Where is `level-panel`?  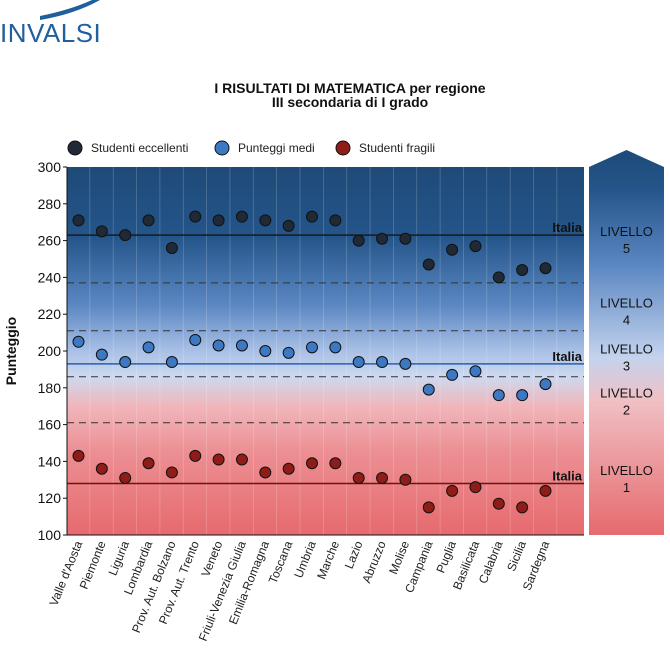 level-panel is located at coordinates (626, 342).